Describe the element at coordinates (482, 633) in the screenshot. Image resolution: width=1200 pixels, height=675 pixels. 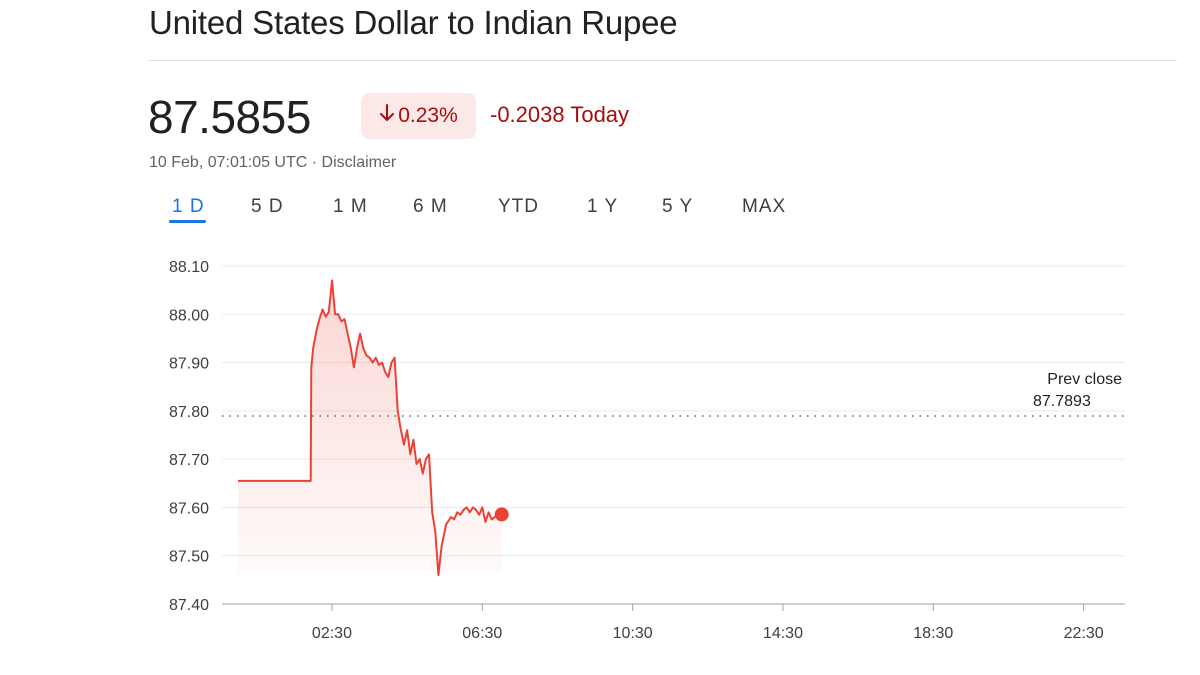
I see `x-tick-label: 06:30` at that location.